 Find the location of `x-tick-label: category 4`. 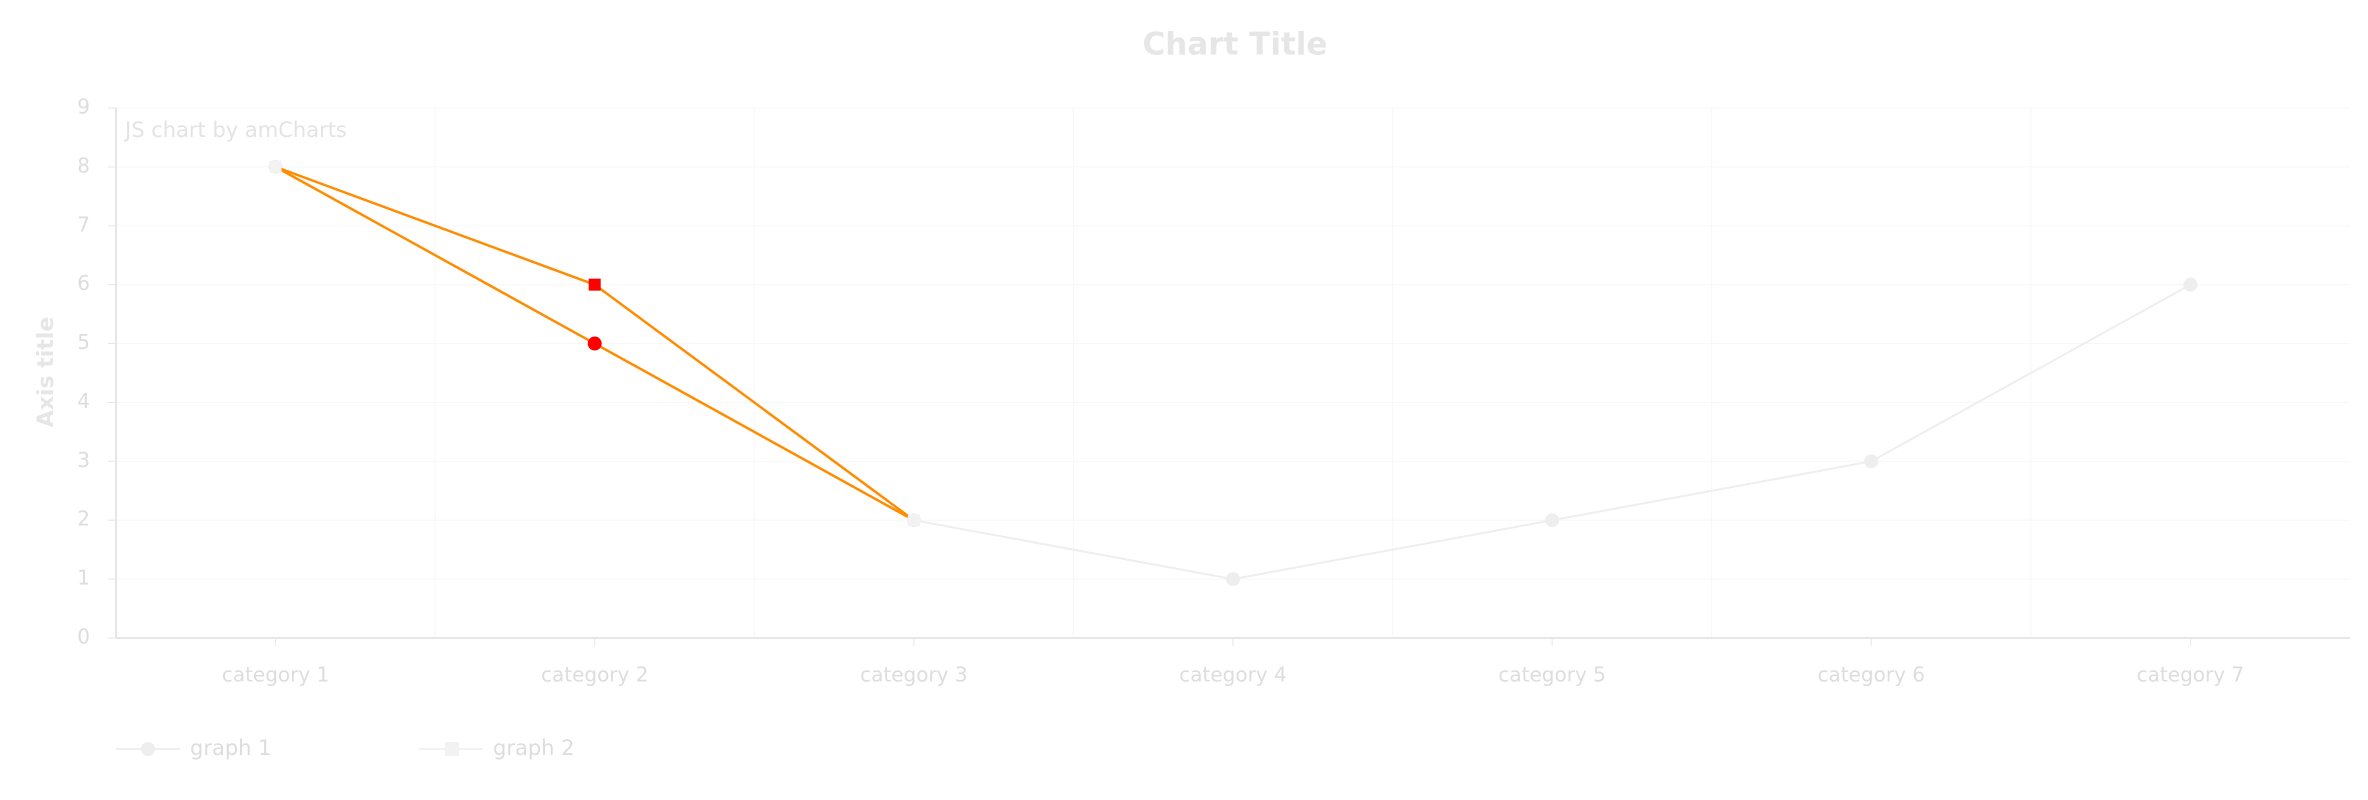

x-tick-label: category 4 is located at coordinates (1232, 675).